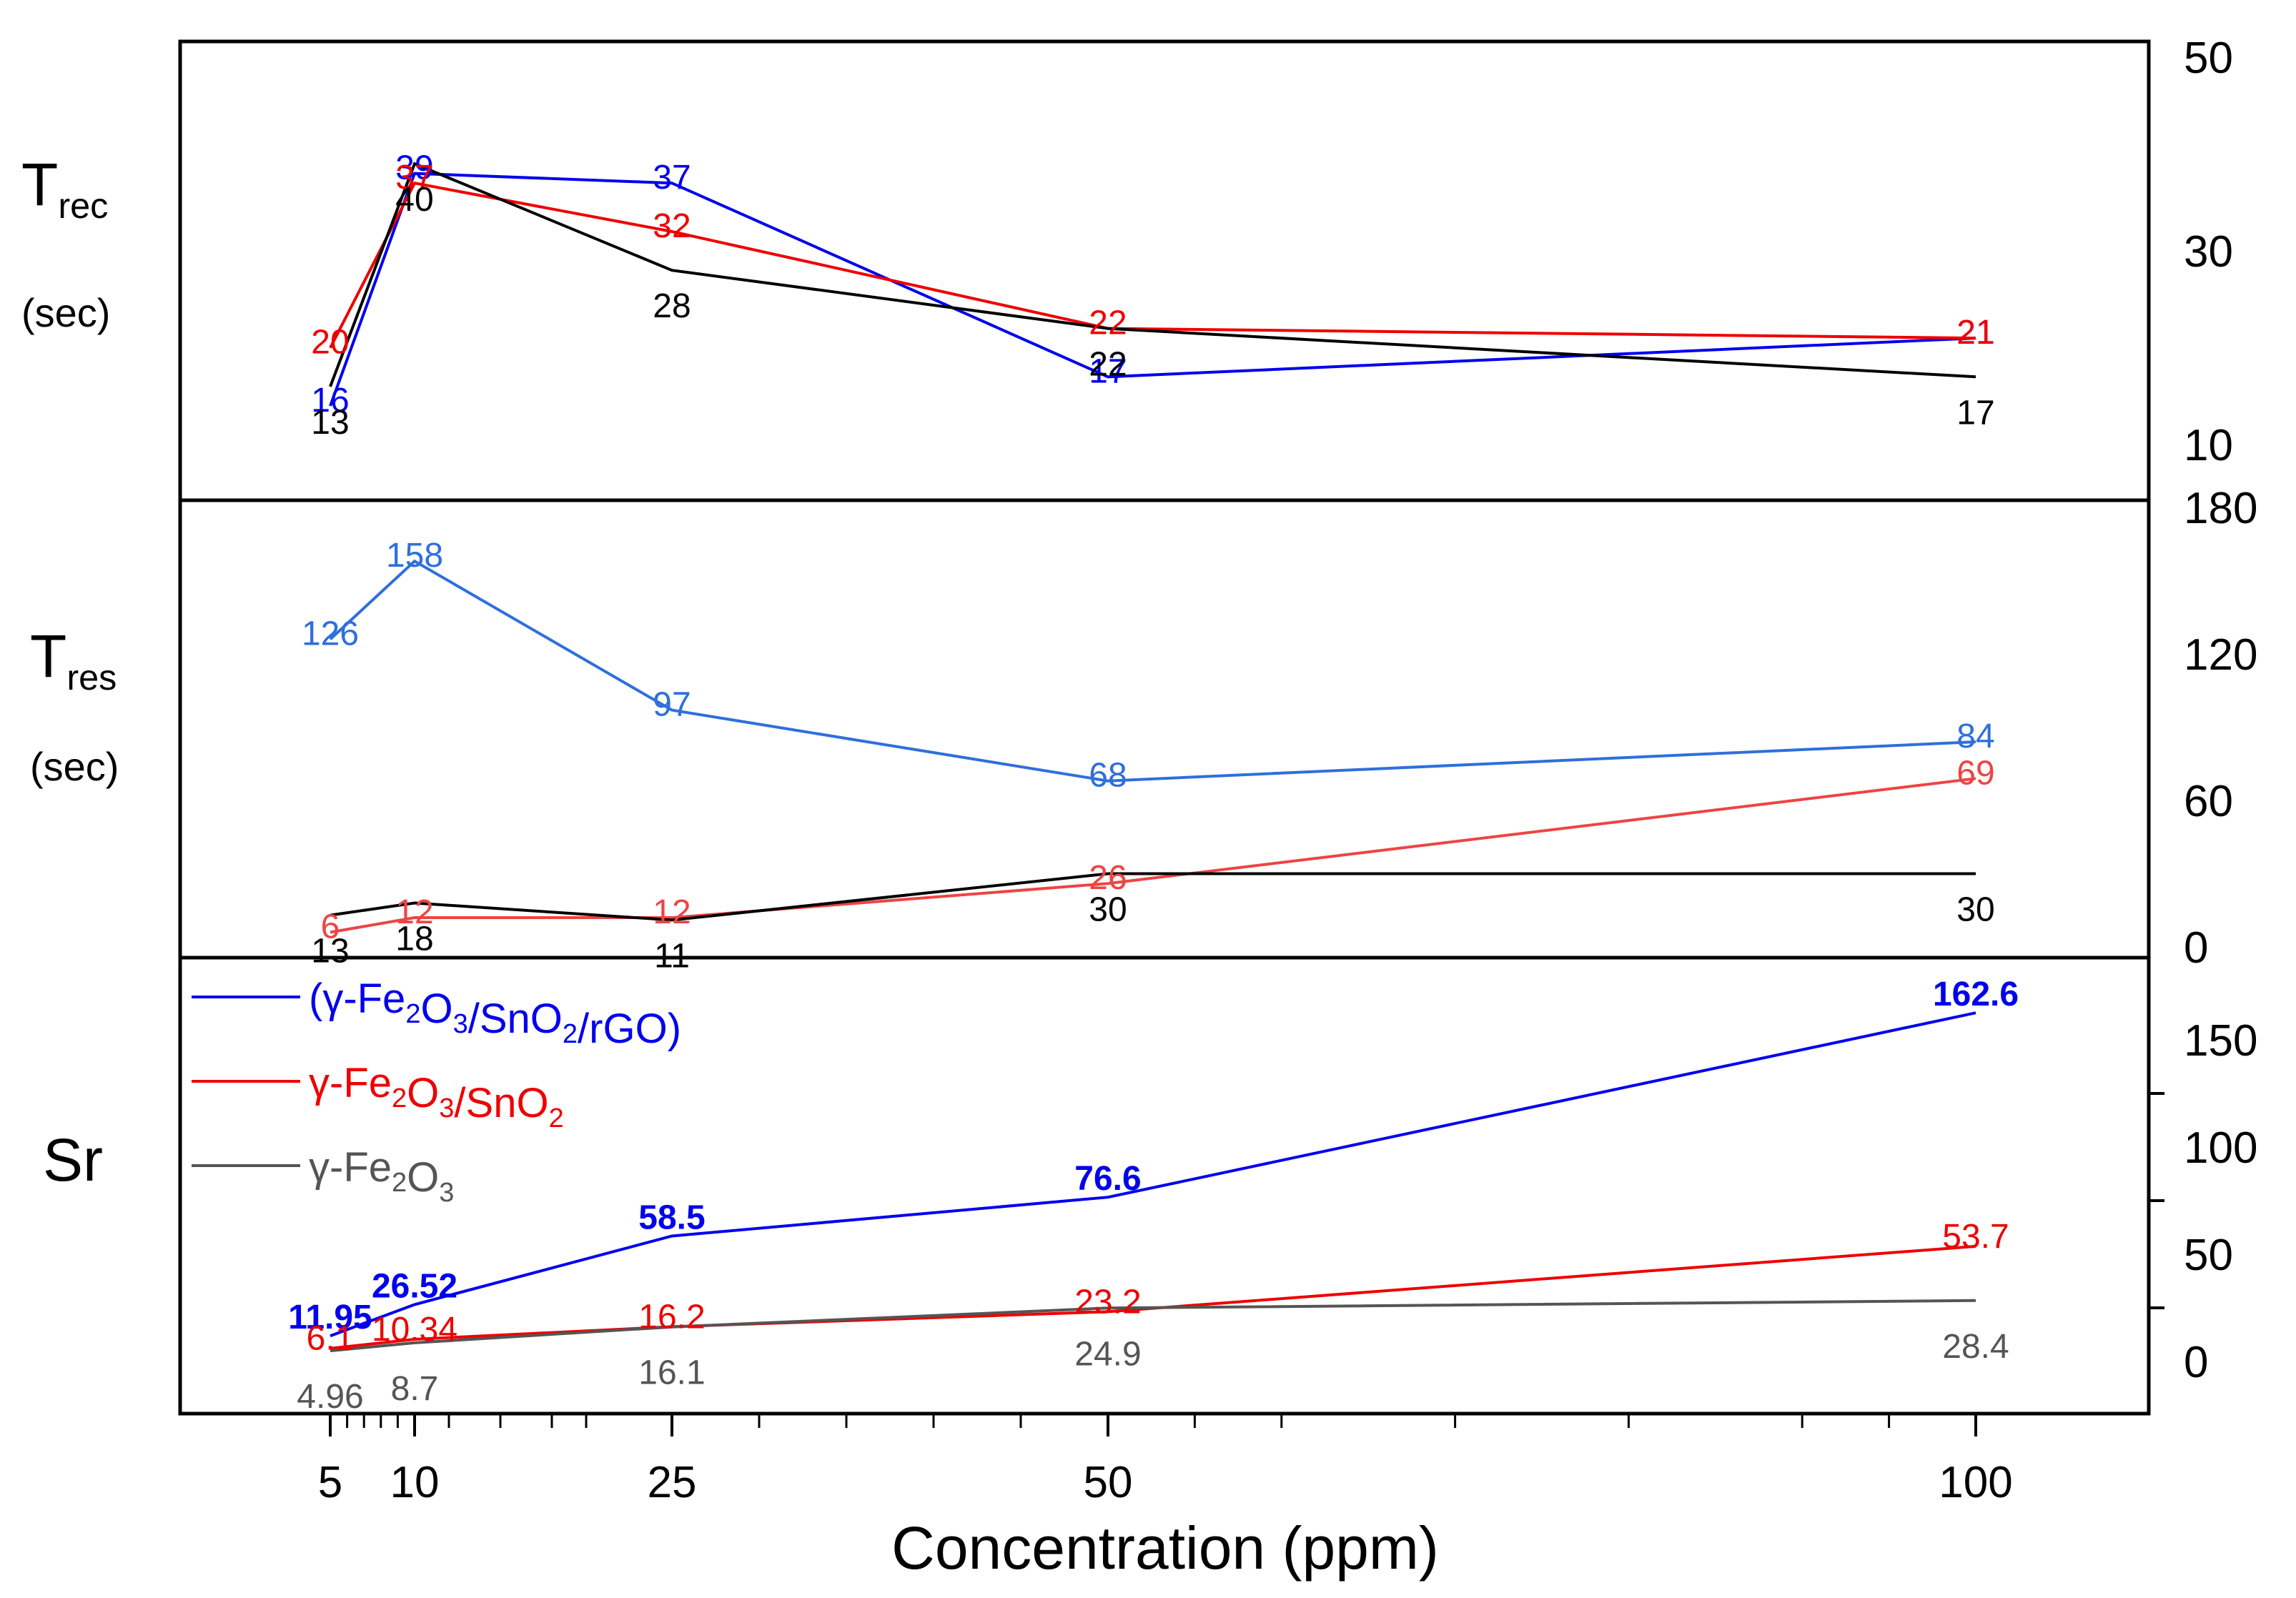  I want to click on legend-label: γ-Fe2O3, so click(381, 1176).